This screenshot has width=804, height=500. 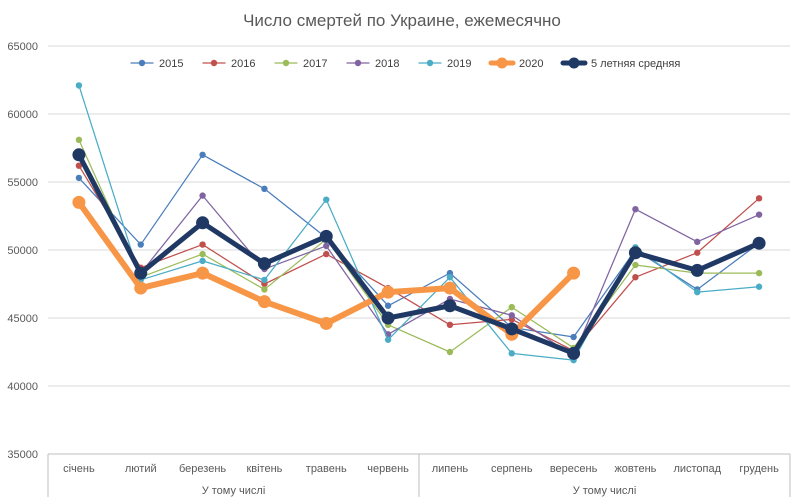 What do you see at coordinates (22, 455) in the screenshot?
I see `y-tick-label: 35000` at bounding box center [22, 455].